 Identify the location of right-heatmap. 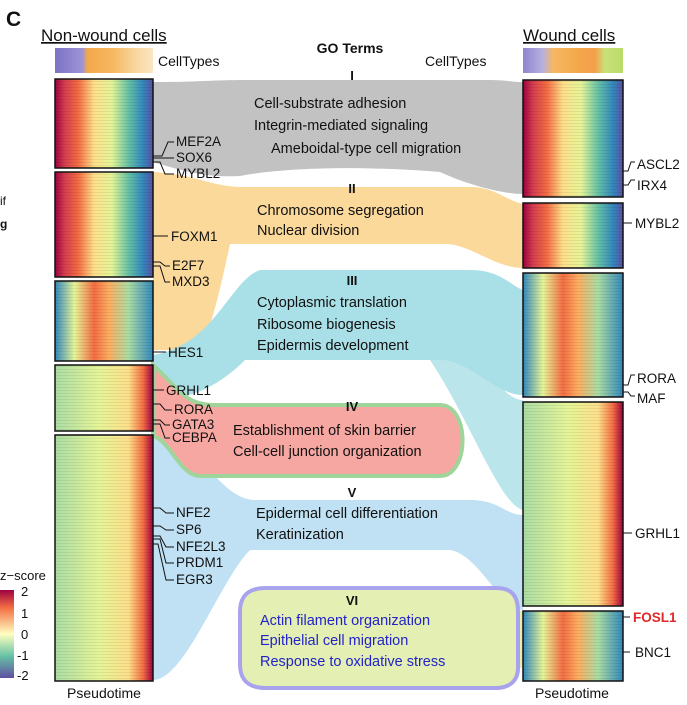
(573, 380).